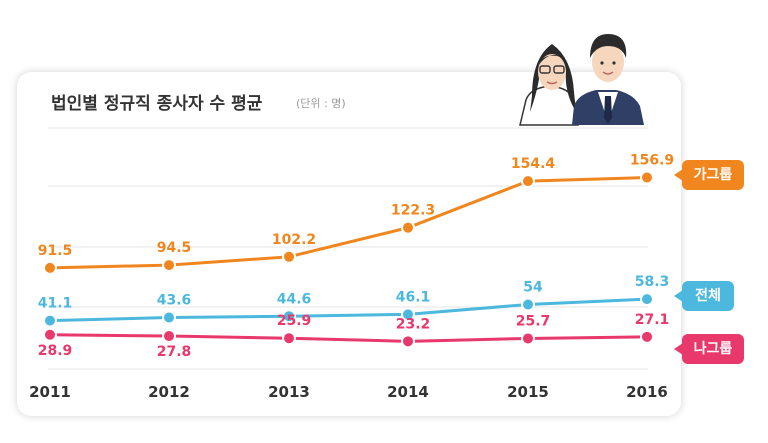  What do you see at coordinates (652, 160) in the screenshot?
I see `data-label: 156.9` at bounding box center [652, 160].